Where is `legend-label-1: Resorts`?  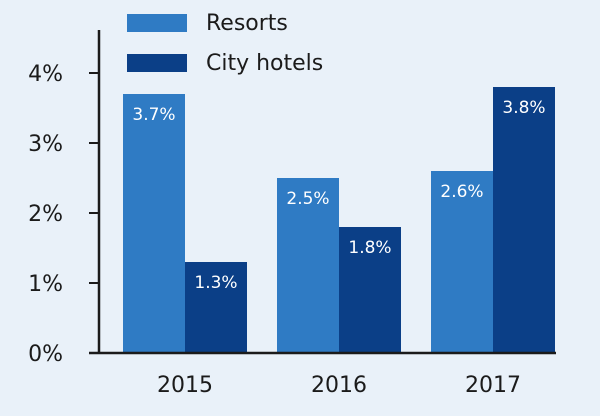
legend-label-1: Resorts is located at coordinates (247, 23).